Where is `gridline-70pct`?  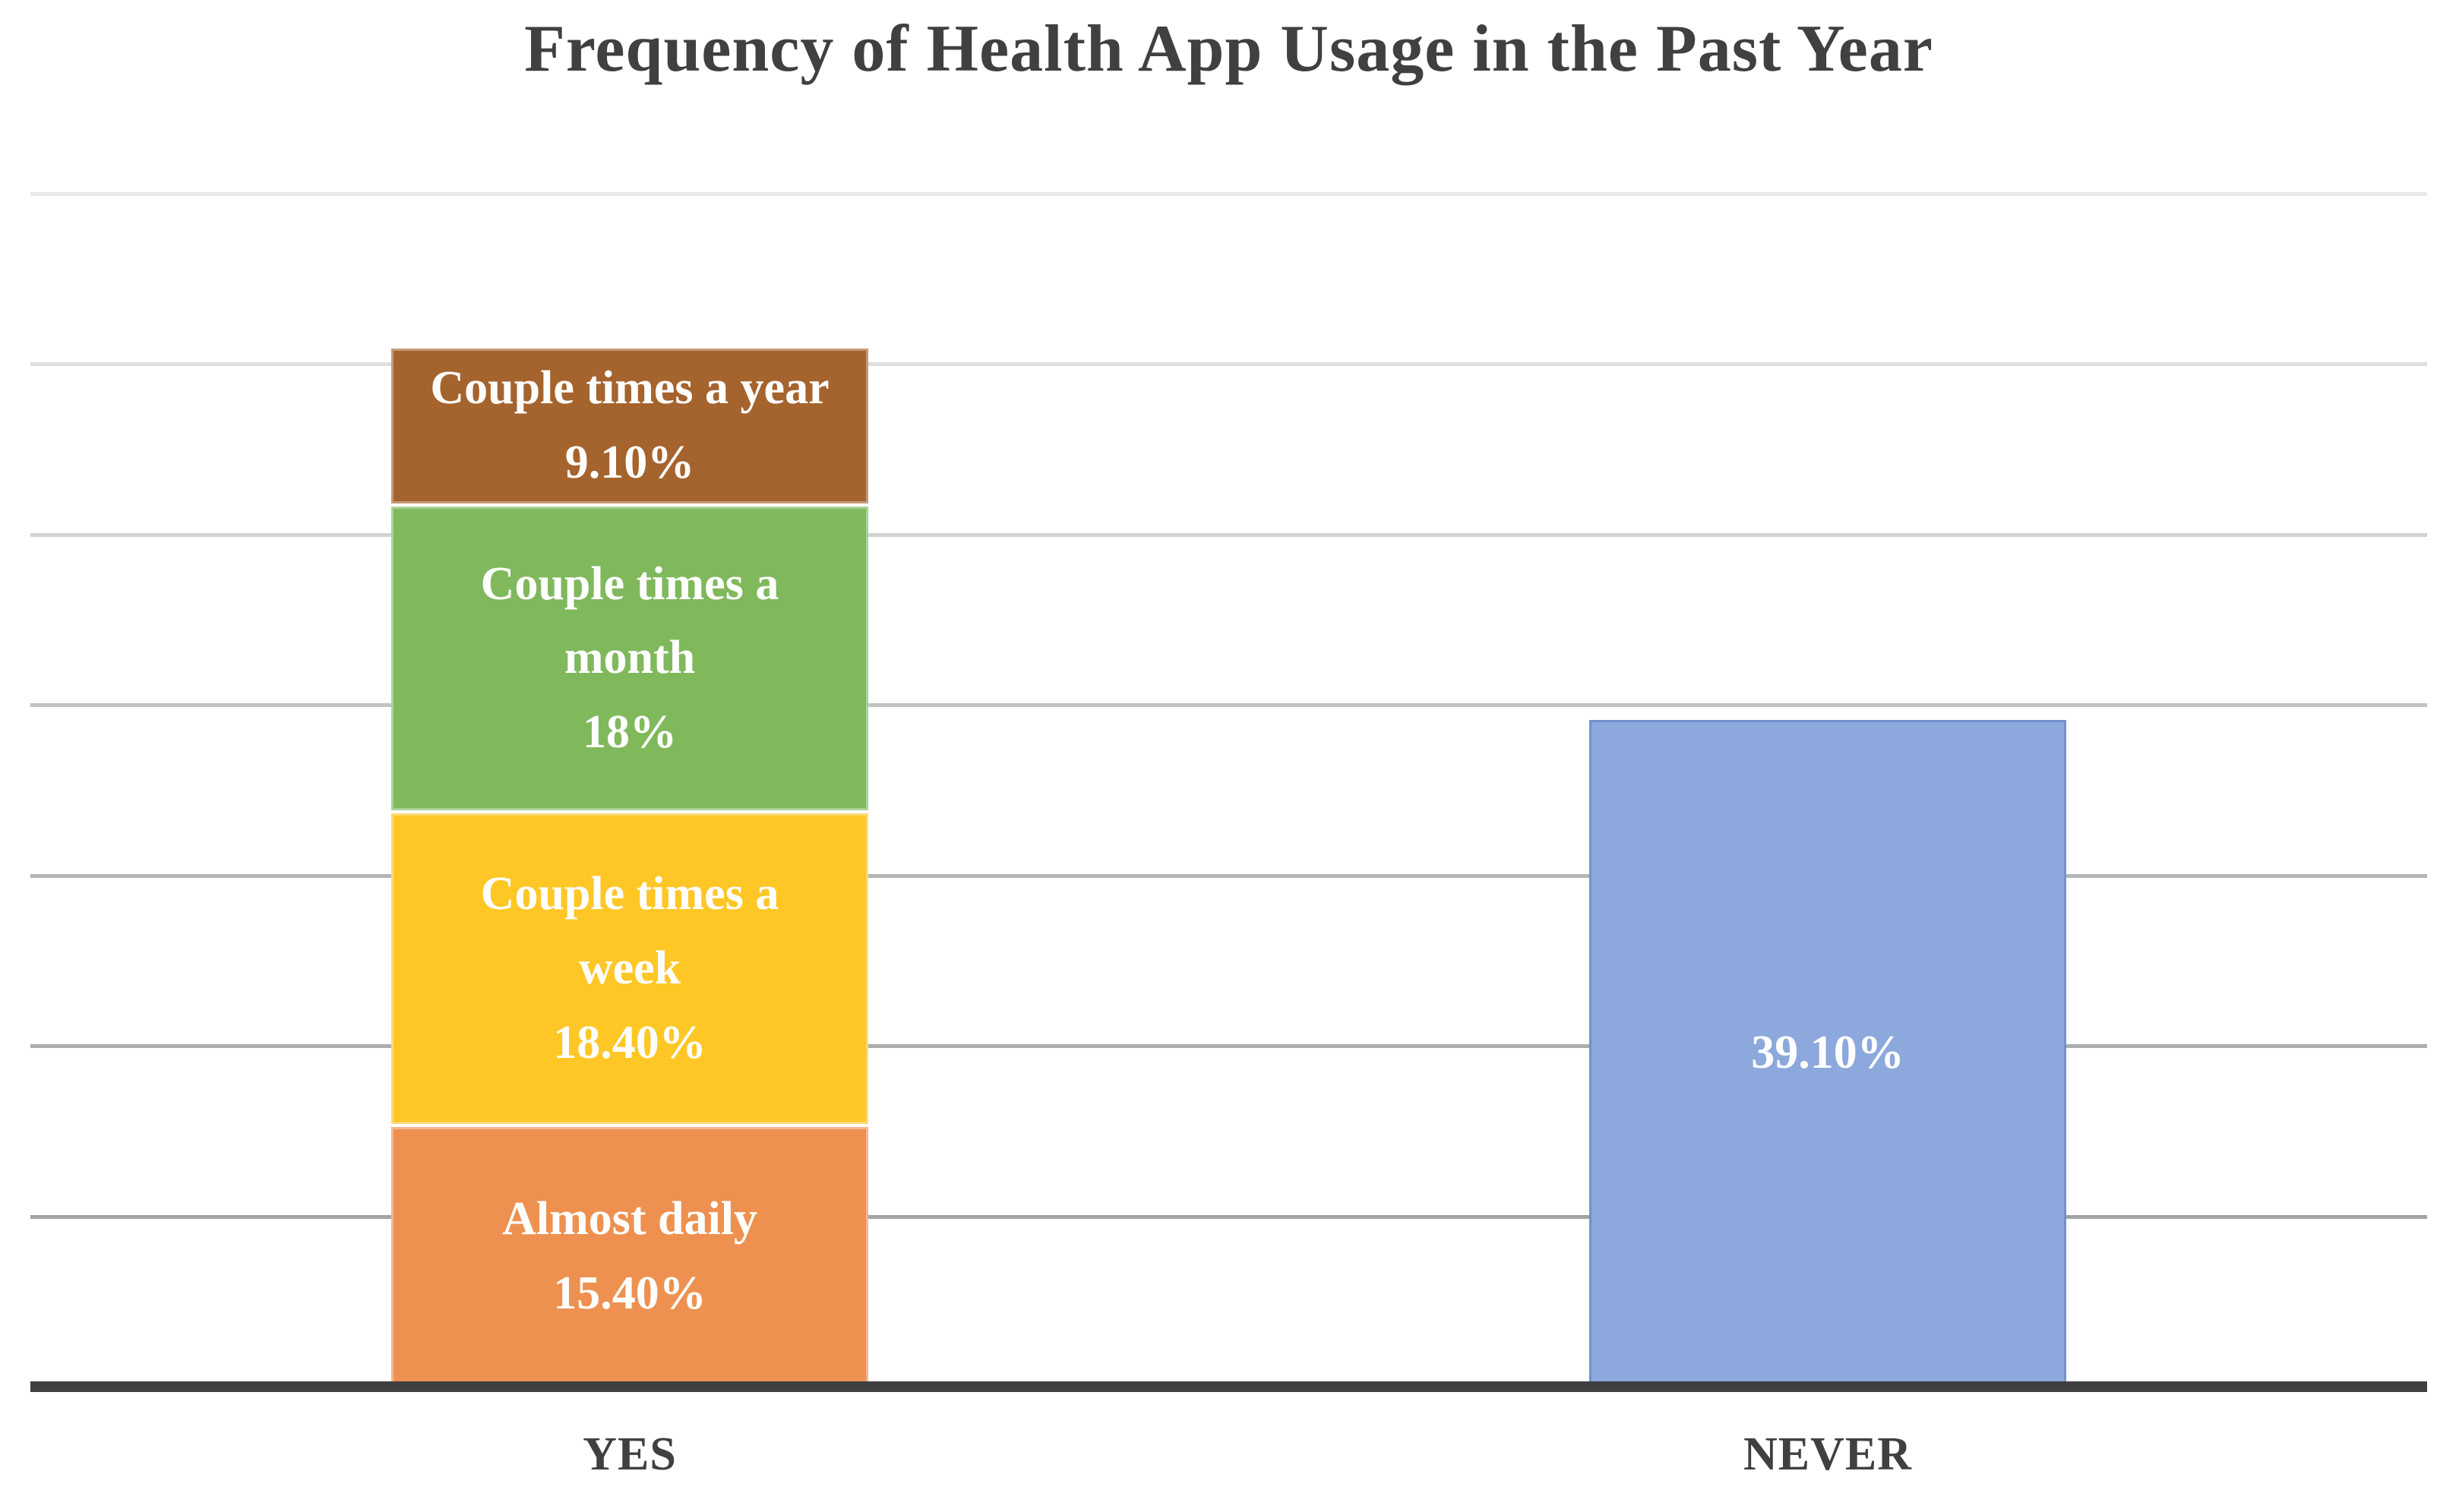 gridline-70pct is located at coordinates (1228, 194).